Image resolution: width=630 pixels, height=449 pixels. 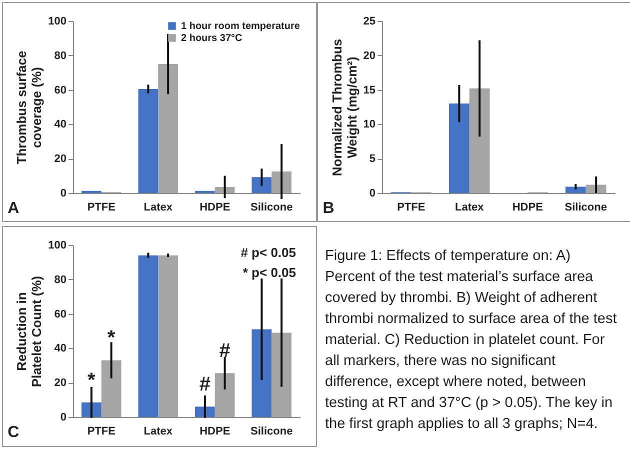 What do you see at coordinates (268, 252) in the screenshot?
I see `annotation: # p< 0.05` at bounding box center [268, 252].